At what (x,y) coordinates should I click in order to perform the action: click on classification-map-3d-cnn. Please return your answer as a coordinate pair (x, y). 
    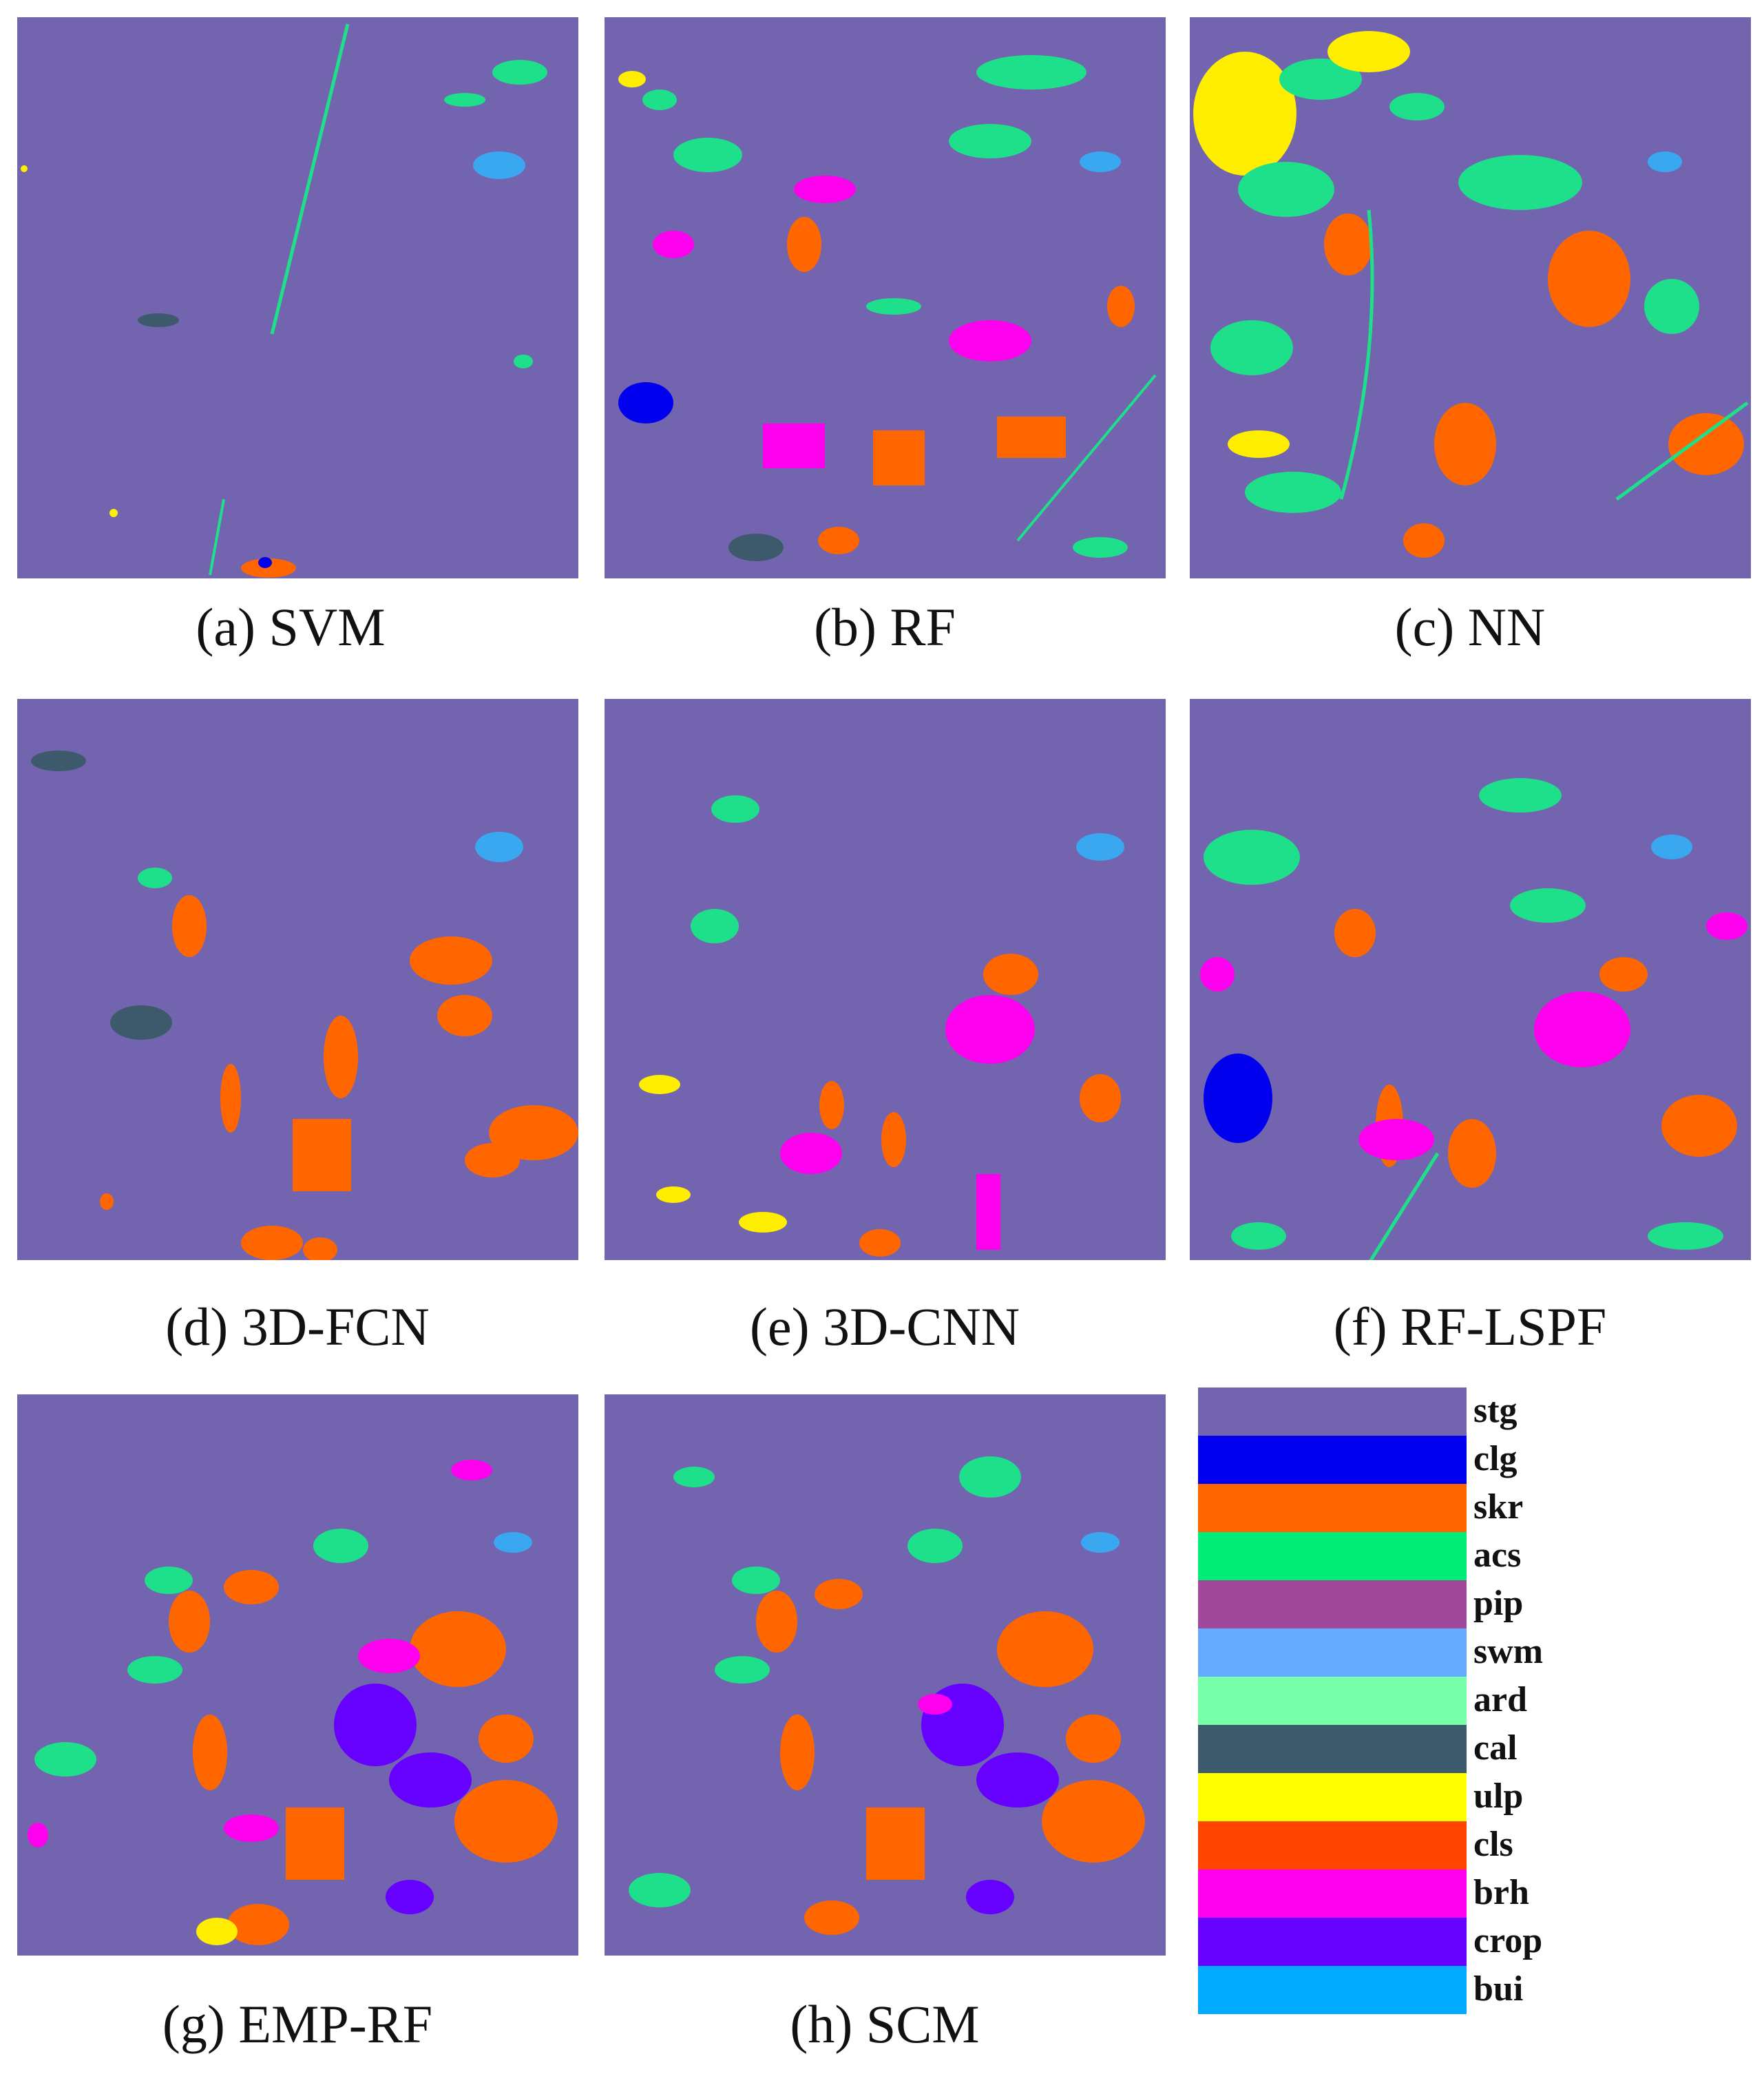
    Looking at the image, I should click on (885, 980).